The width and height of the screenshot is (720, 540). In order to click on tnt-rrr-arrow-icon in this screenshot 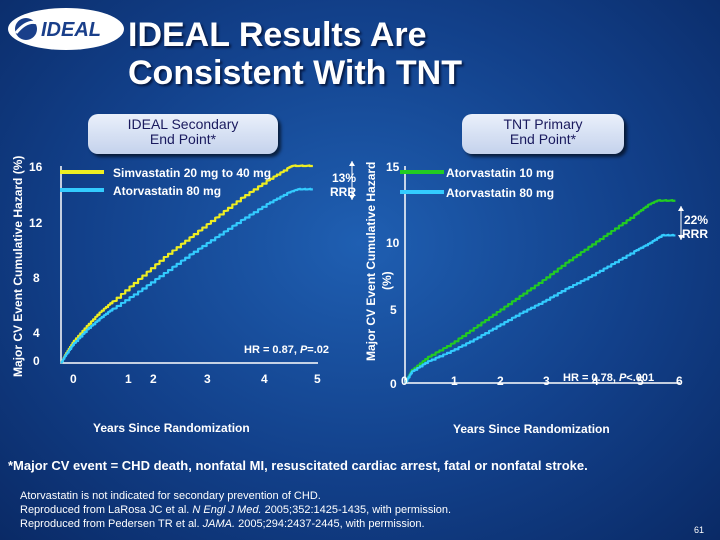, I will do `click(681, 223)`.